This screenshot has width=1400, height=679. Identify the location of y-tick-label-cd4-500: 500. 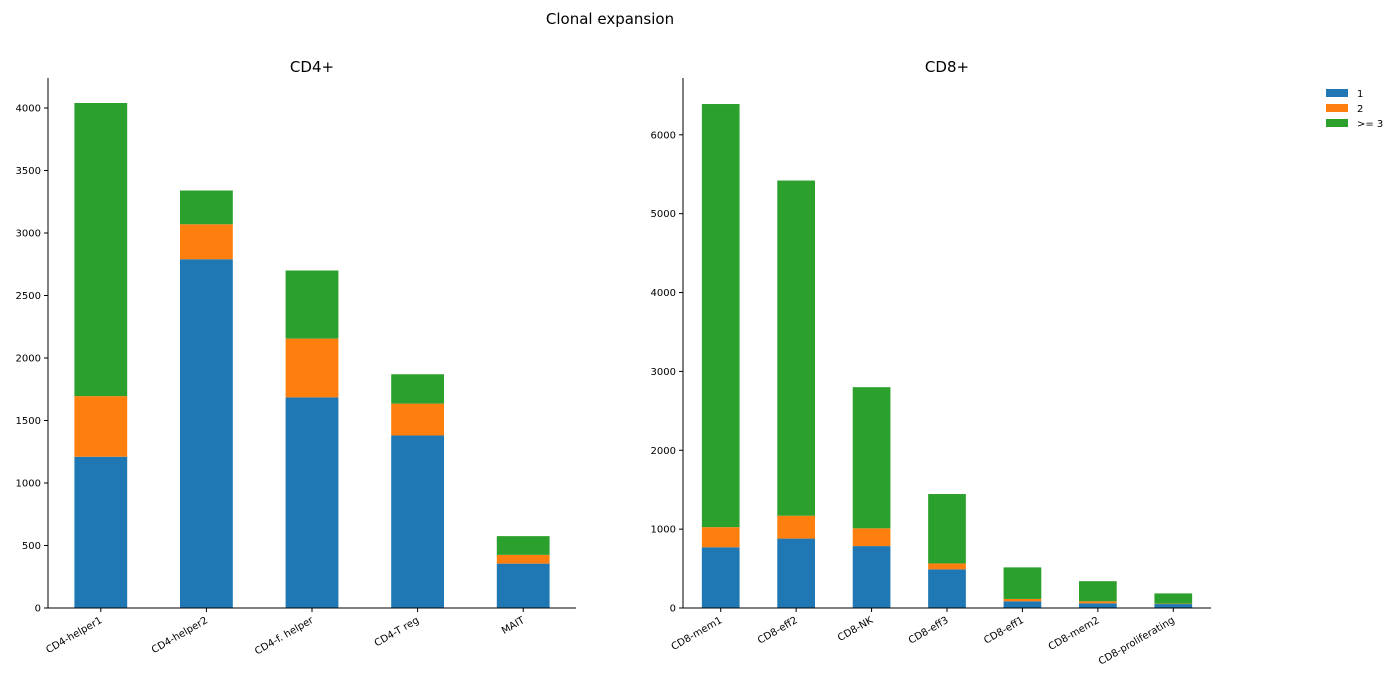
(31, 546).